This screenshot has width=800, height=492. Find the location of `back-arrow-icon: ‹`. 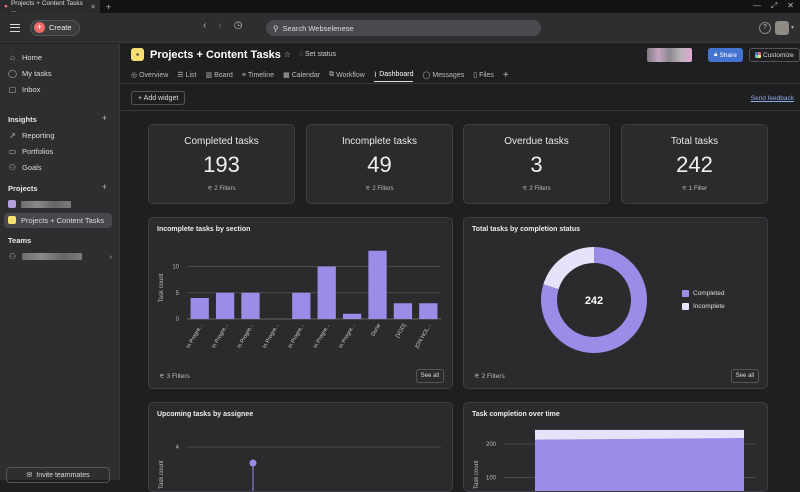

back-arrow-icon: ‹ is located at coordinates (205, 25).